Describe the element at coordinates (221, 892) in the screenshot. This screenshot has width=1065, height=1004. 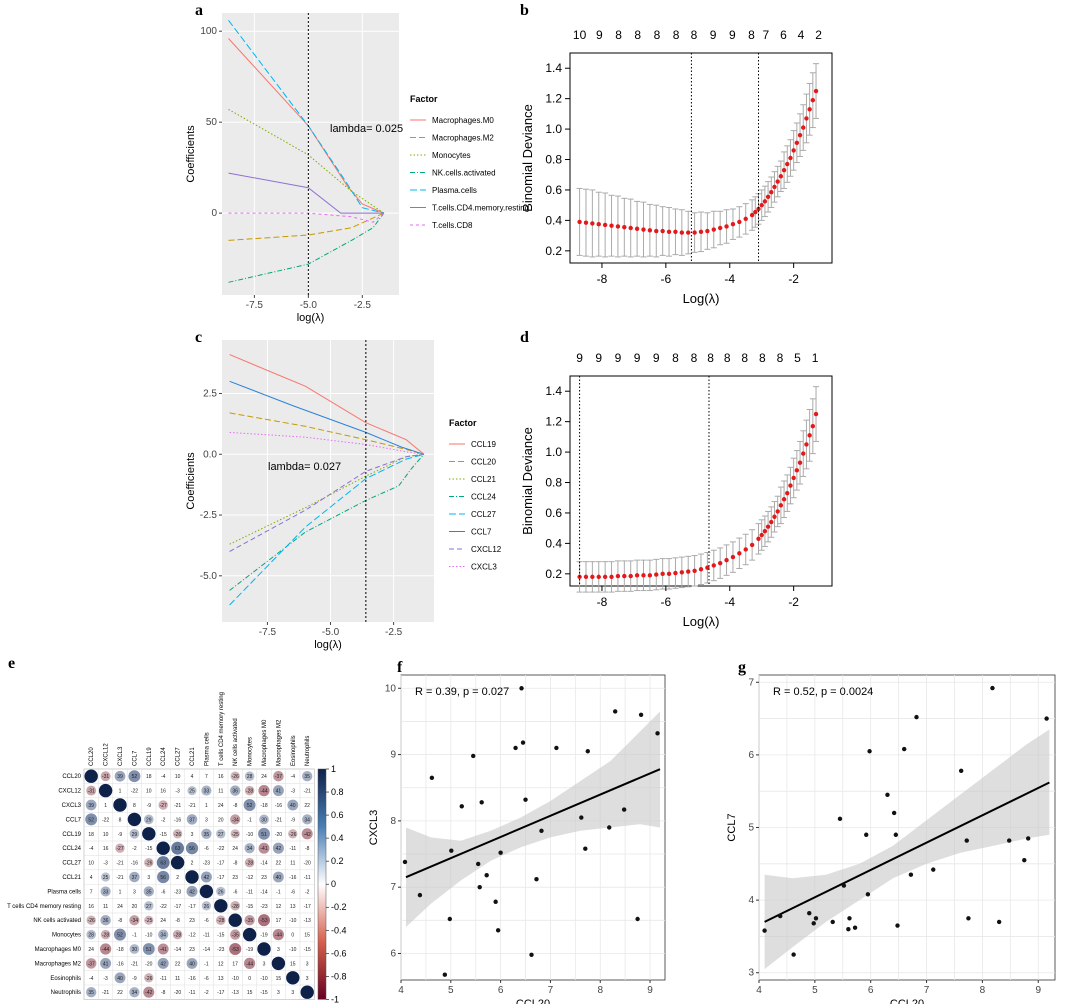
I see `matrix-cell-value: 26` at that location.